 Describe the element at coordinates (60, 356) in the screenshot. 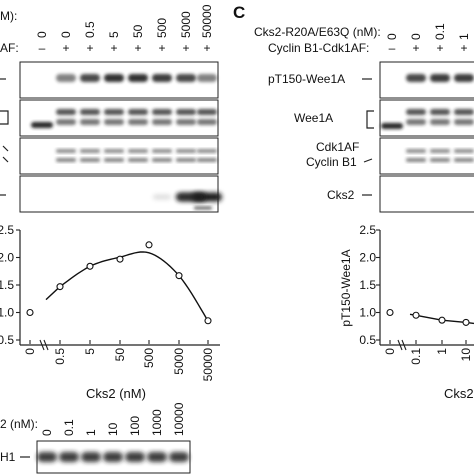

I see `x-tick-label: 0.5` at that location.